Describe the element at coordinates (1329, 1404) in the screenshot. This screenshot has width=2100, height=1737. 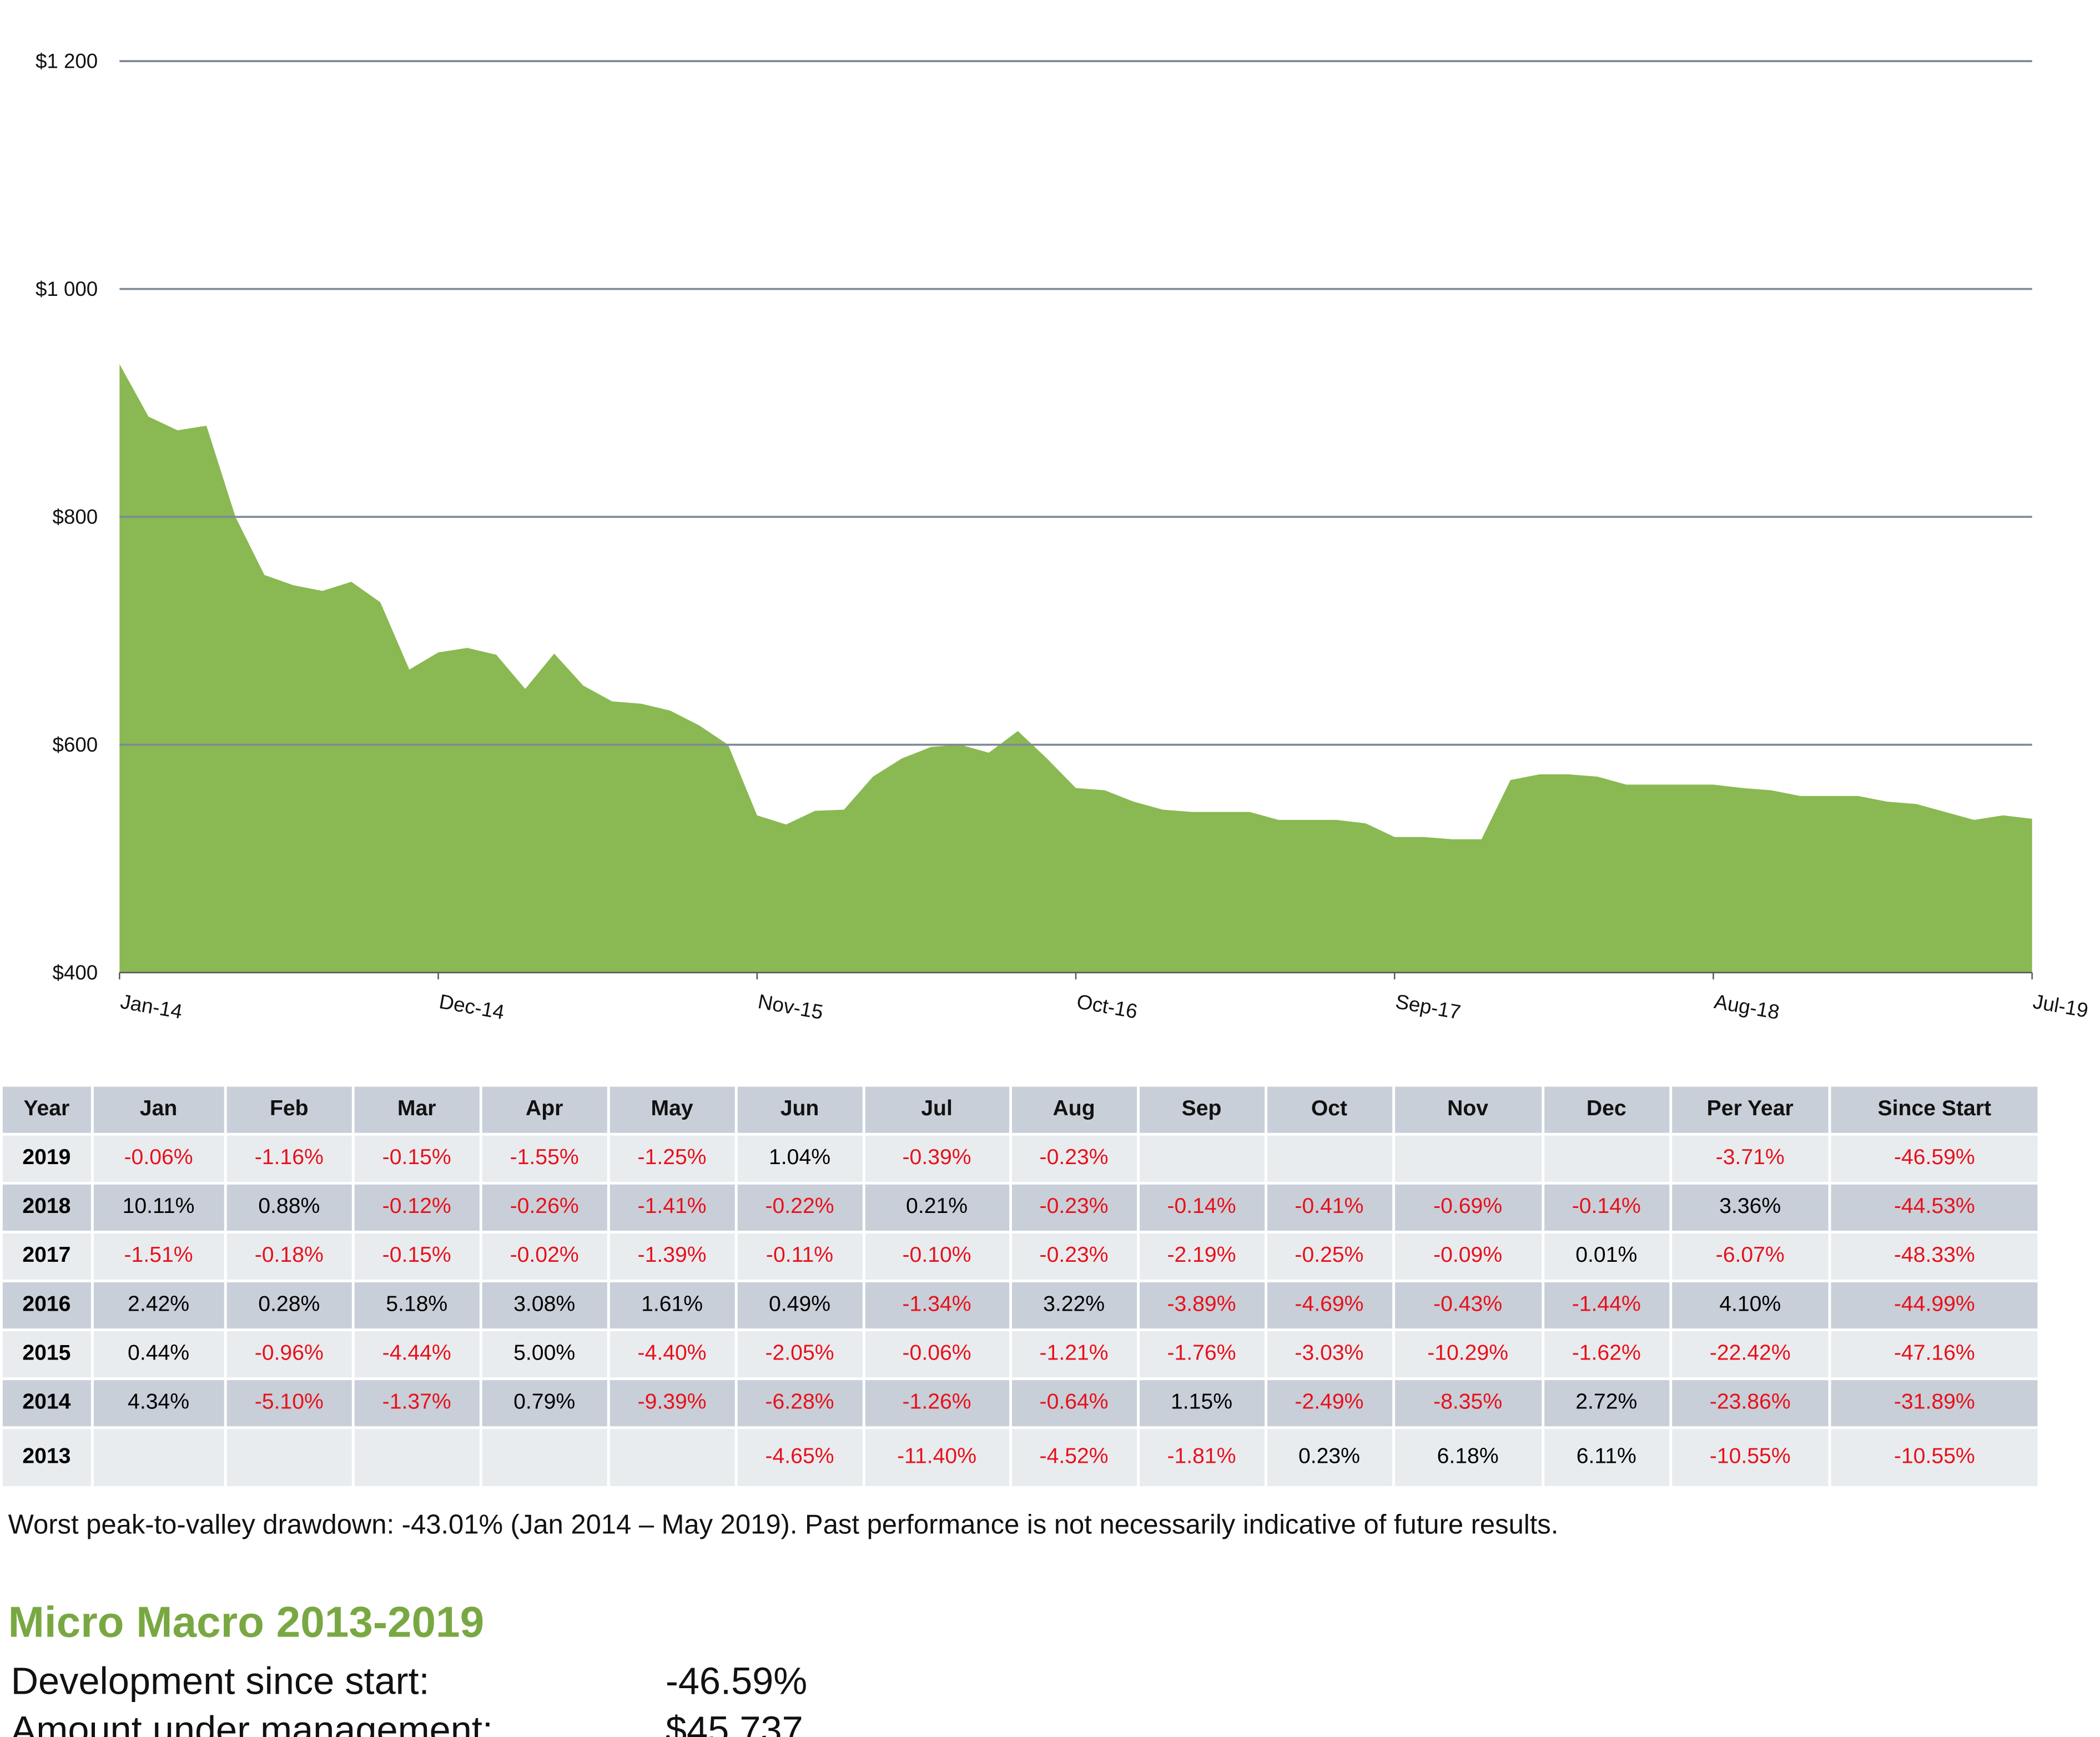
I see `value-cell: -2.49%` at that location.